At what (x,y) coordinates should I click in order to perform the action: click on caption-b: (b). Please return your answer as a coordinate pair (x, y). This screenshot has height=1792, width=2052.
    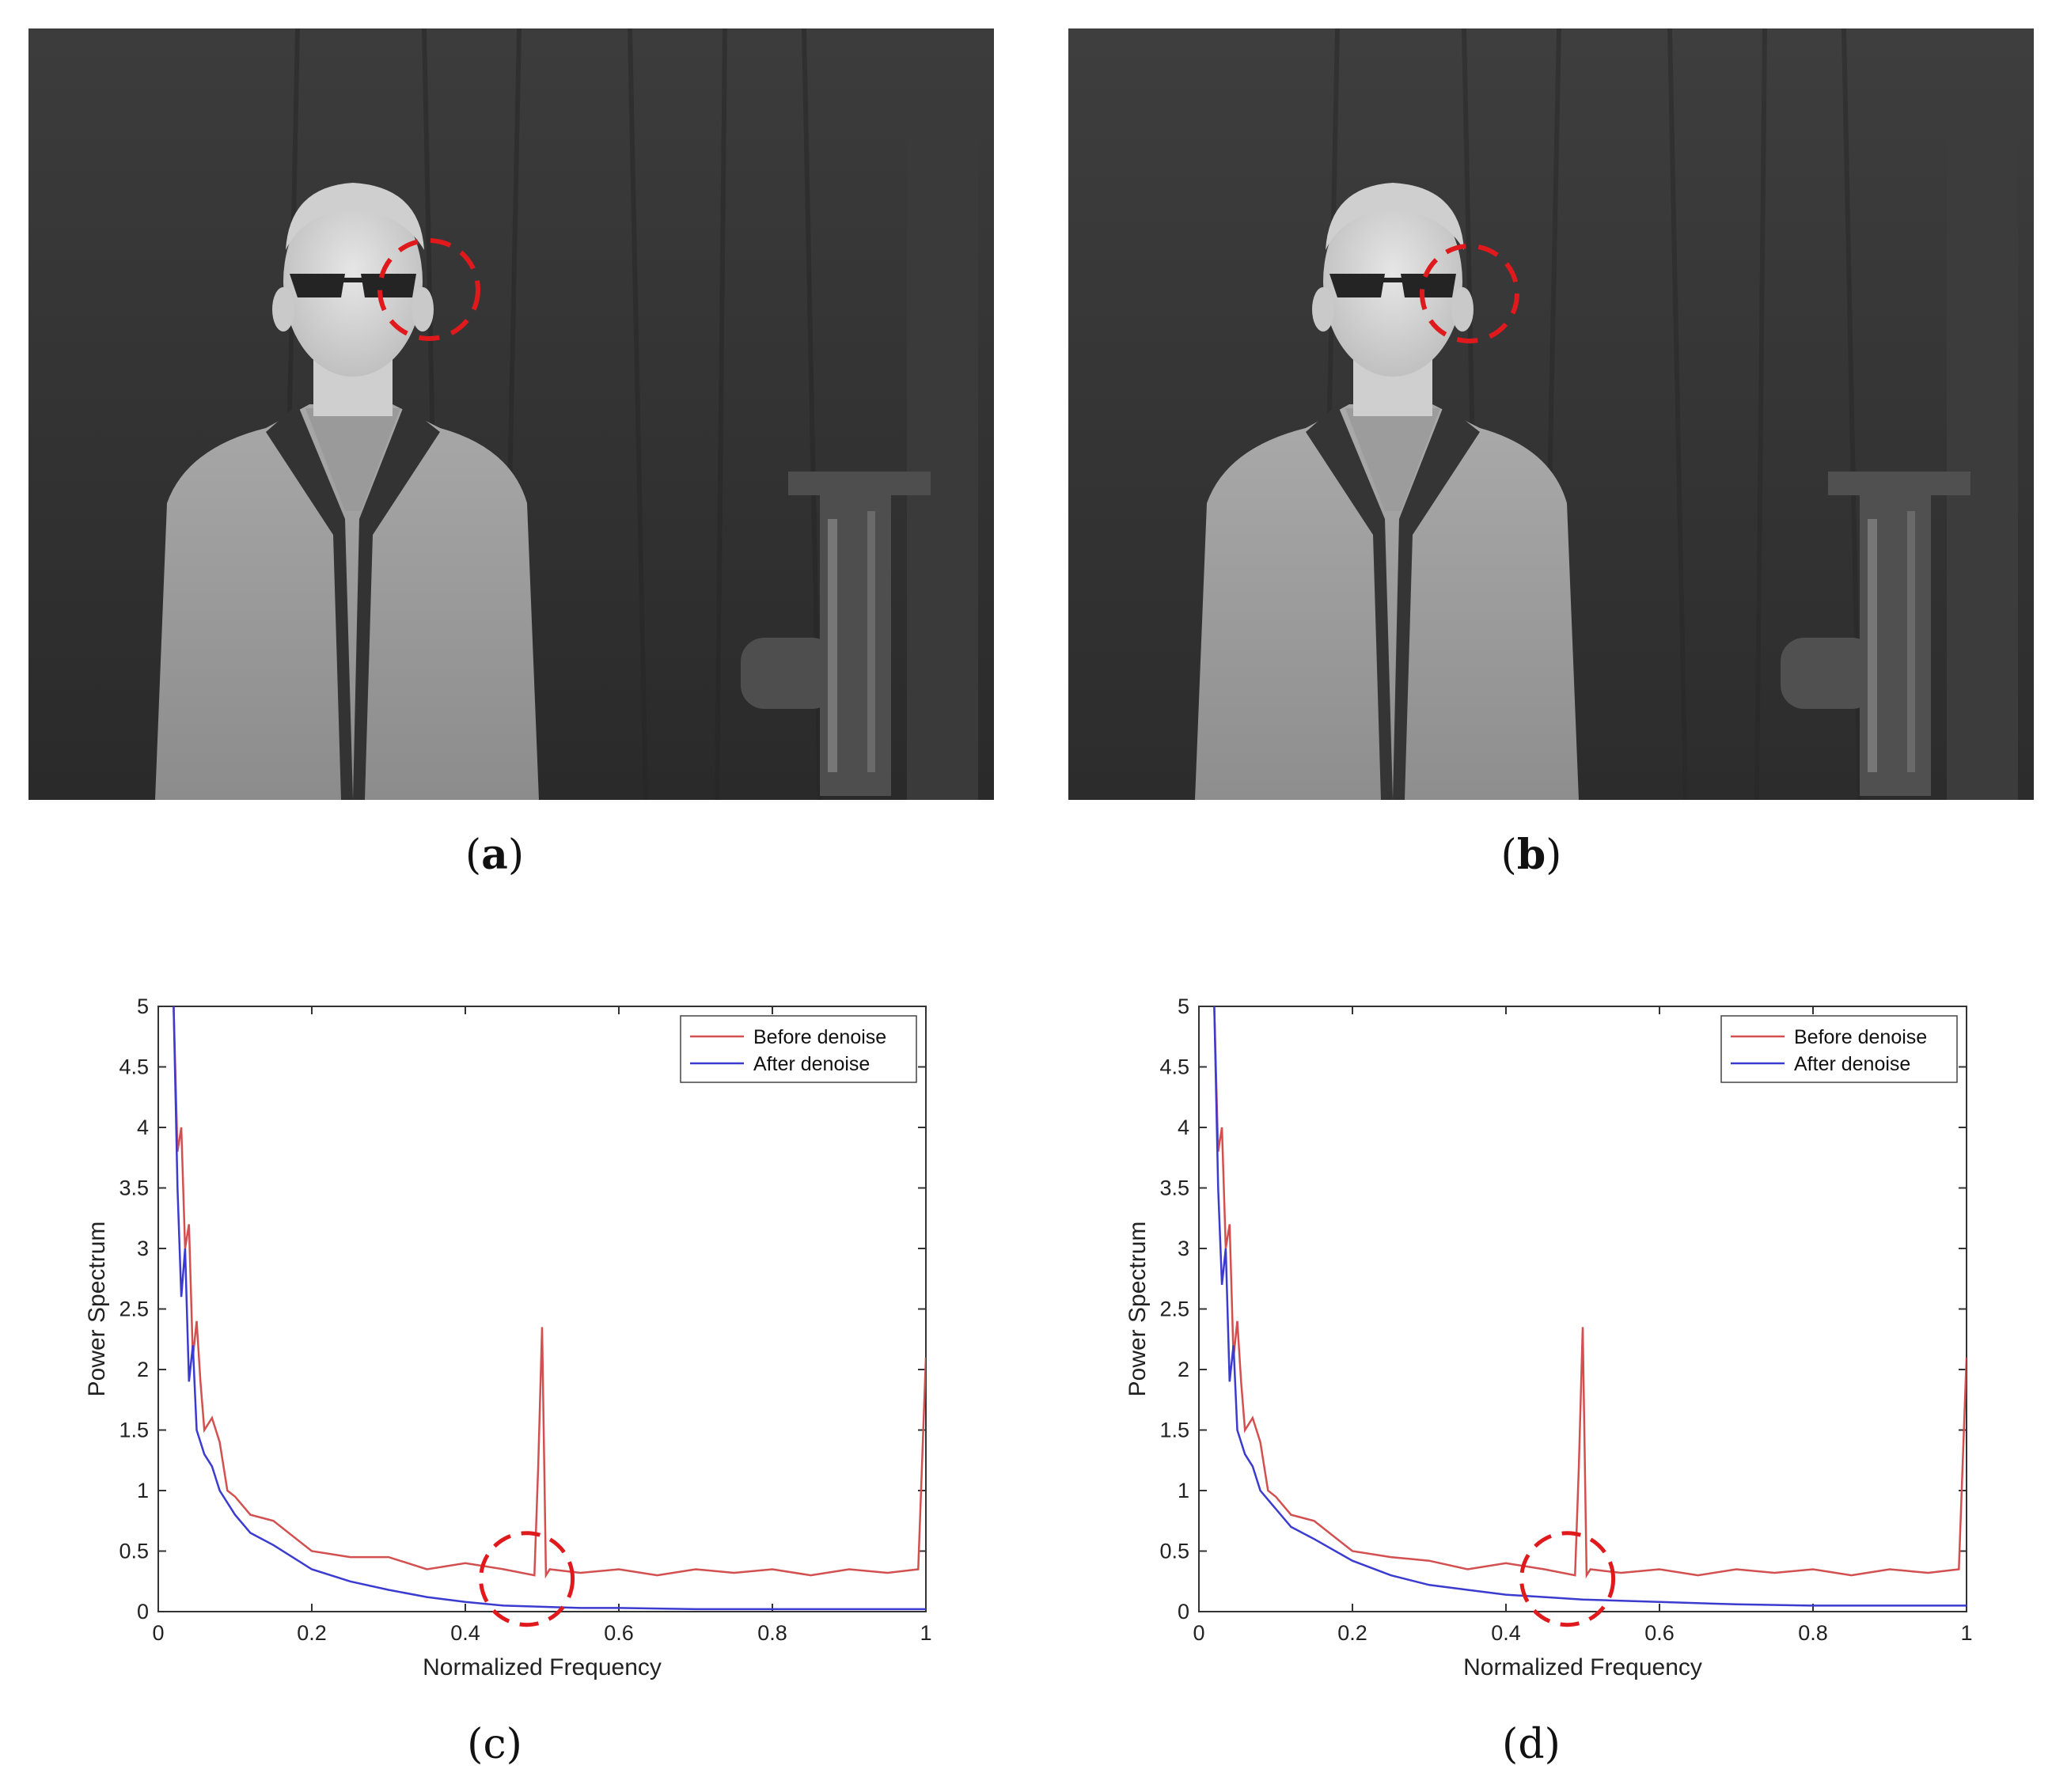
    Looking at the image, I should click on (1531, 855).